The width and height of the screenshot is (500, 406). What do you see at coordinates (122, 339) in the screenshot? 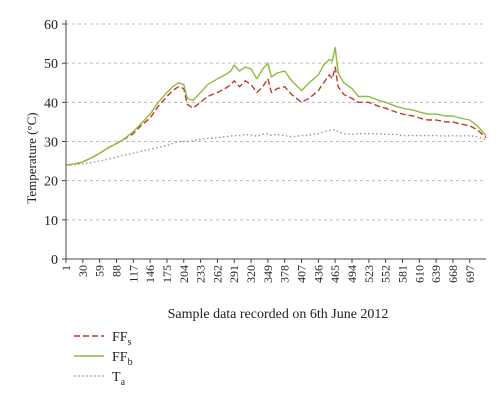
I see `legend-label: FFs` at bounding box center [122, 339].